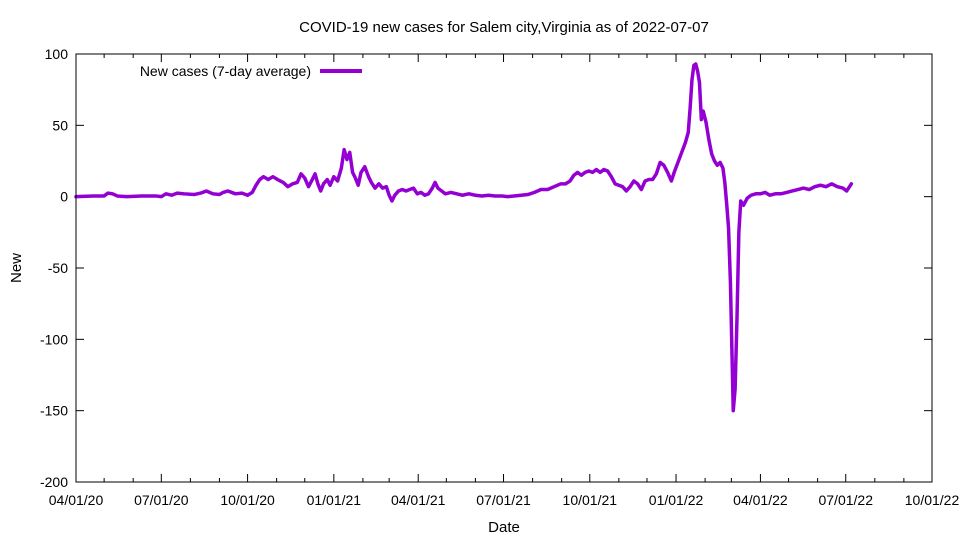 This screenshot has width=960, height=545. I want to click on x-tick-label: 07/01/21, so click(503, 500).